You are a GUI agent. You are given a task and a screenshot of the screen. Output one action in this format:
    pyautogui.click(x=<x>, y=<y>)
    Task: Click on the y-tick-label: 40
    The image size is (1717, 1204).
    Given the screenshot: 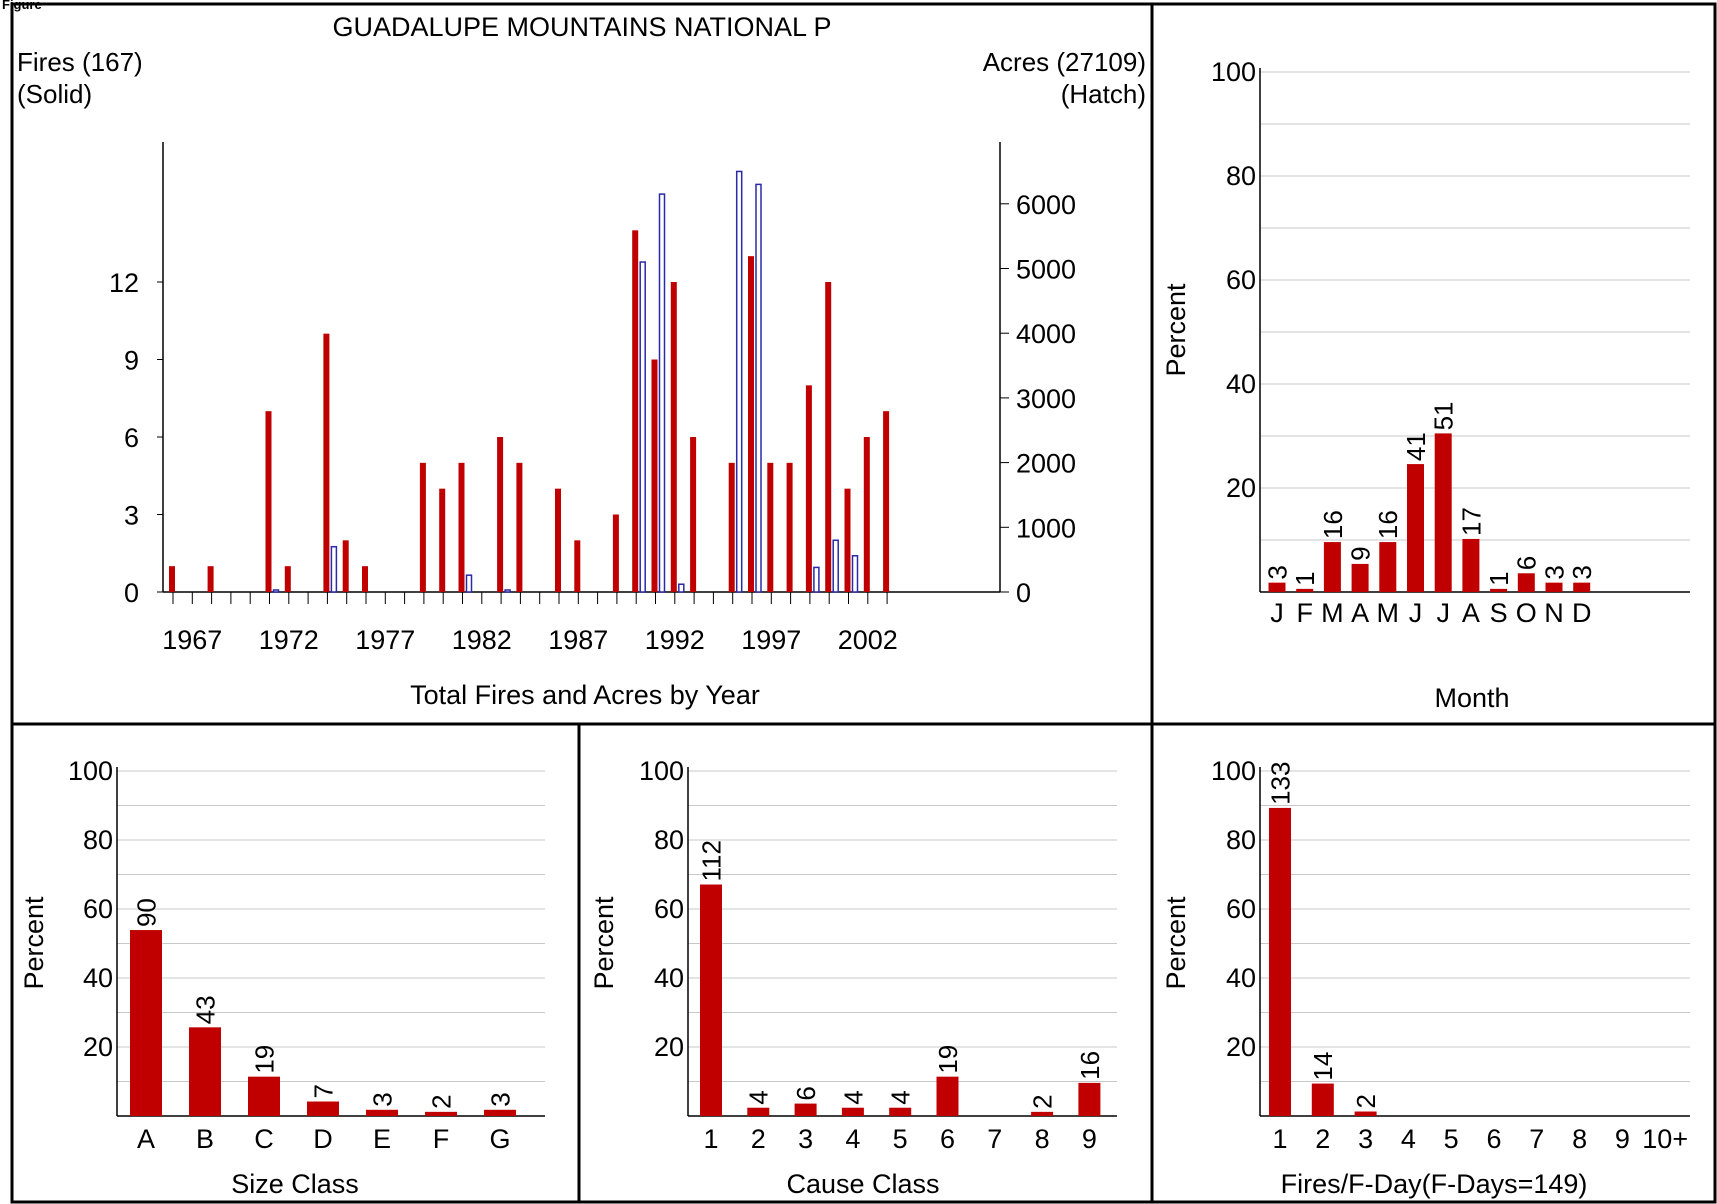 What is the action you would take?
    pyautogui.click(x=1241, y=978)
    